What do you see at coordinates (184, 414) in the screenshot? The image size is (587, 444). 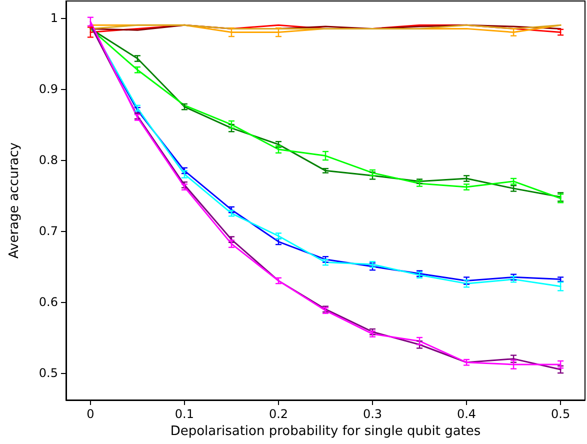 I see `x-tick-label: 0.1` at bounding box center [184, 414].